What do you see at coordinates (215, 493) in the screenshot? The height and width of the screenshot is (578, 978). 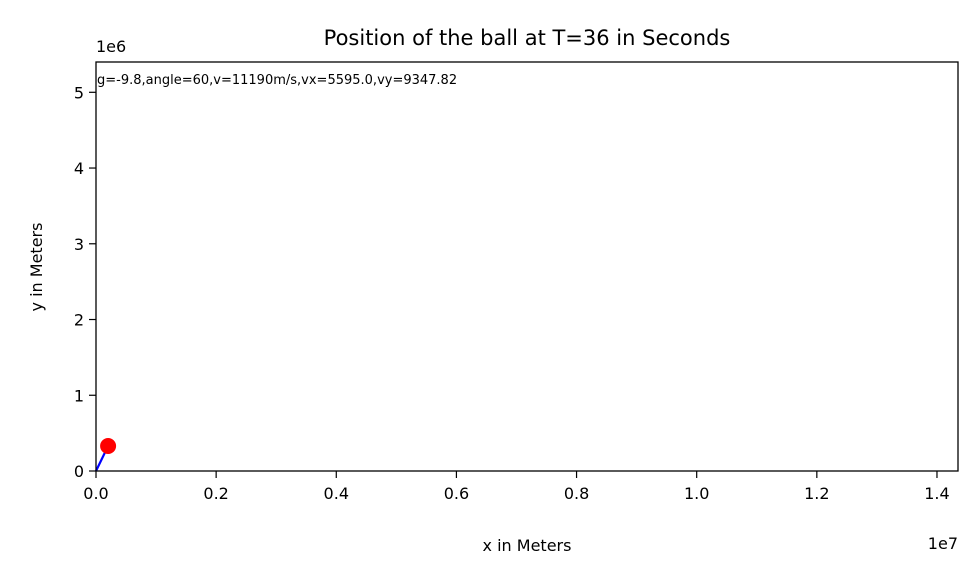 I see `x-tick-label: 0.2` at bounding box center [215, 493].